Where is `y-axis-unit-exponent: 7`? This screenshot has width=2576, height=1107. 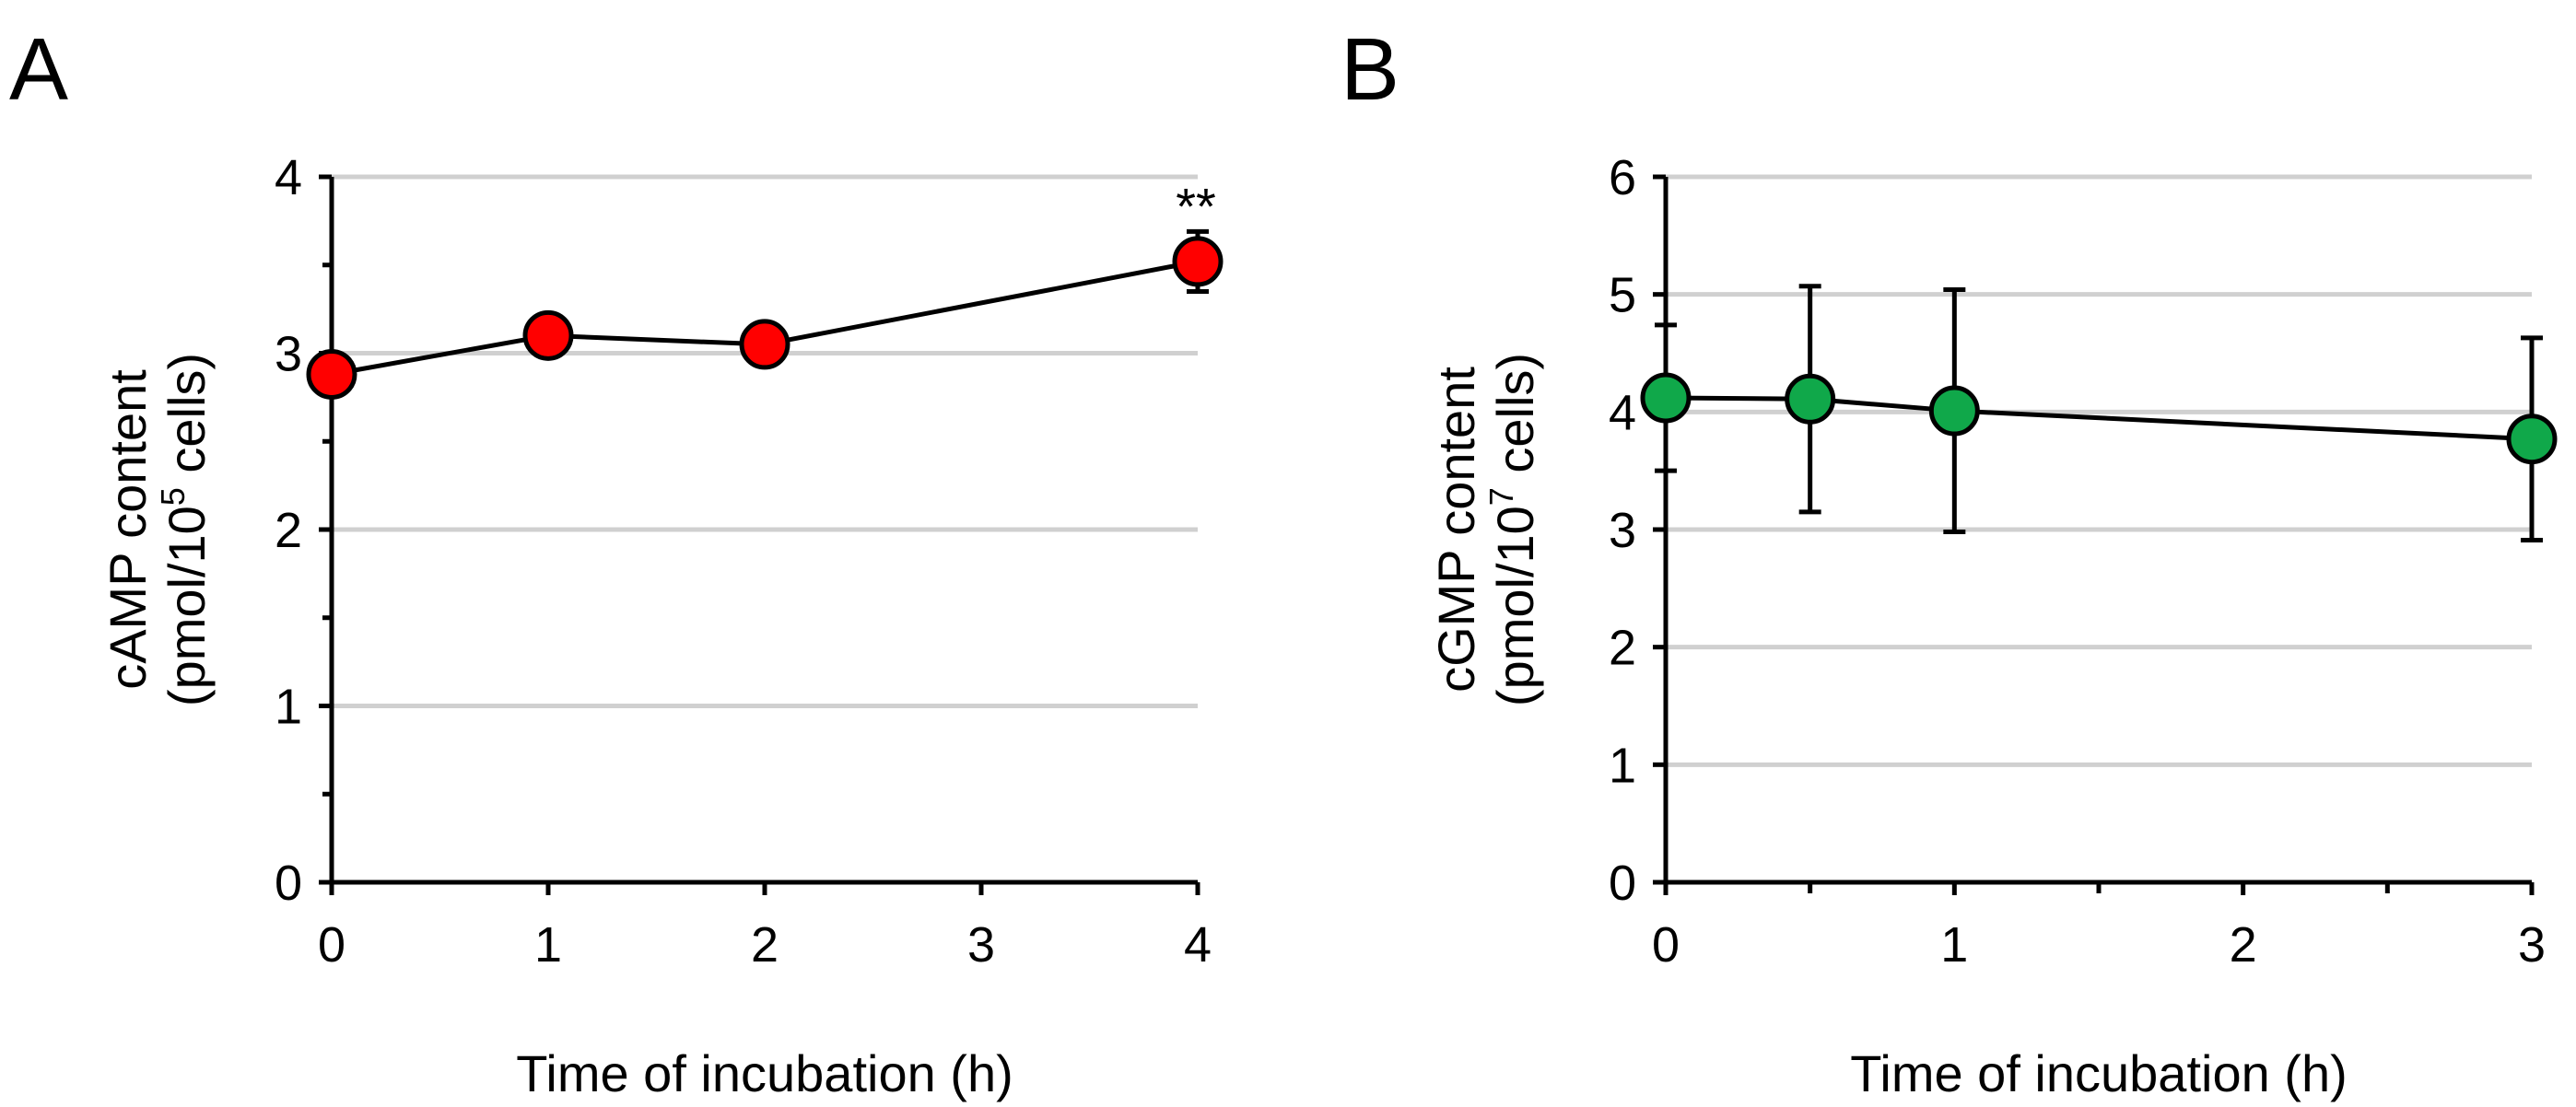
y-axis-unit-exponent: 7 is located at coordinates (1501, 496).